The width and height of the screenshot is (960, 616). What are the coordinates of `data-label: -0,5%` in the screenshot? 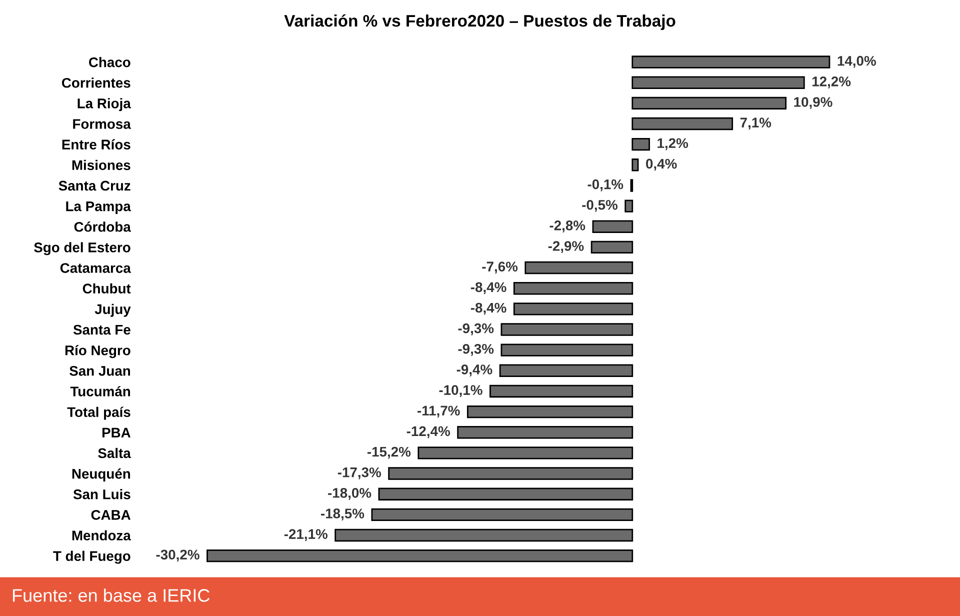 It's located at (600, 206).